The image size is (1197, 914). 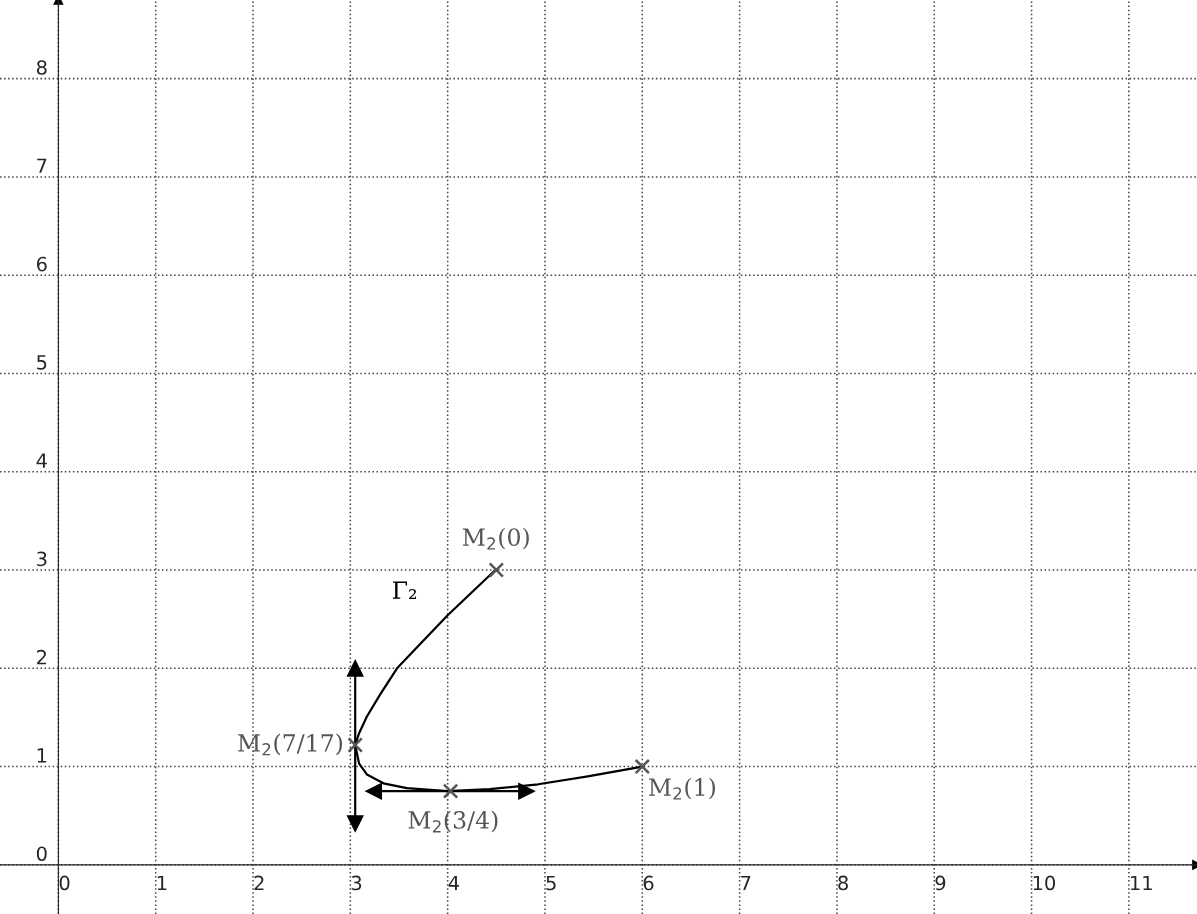 What do you see at coordinates (648, 883) in the screenshot?
I see `x-tick-label: 6` at bounding box center [648, 883].